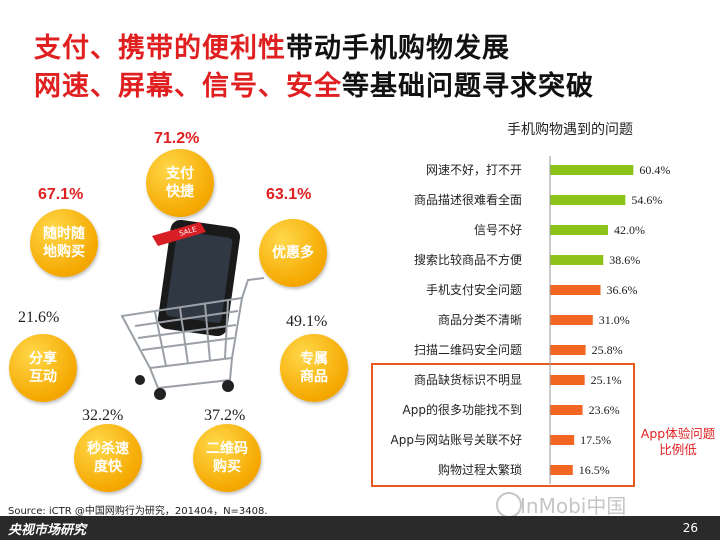  What do you see at coordinates (225, 415) in the screenshot?
I see `bubble-value-6: 37.2%` at bounding box center [225, 415].